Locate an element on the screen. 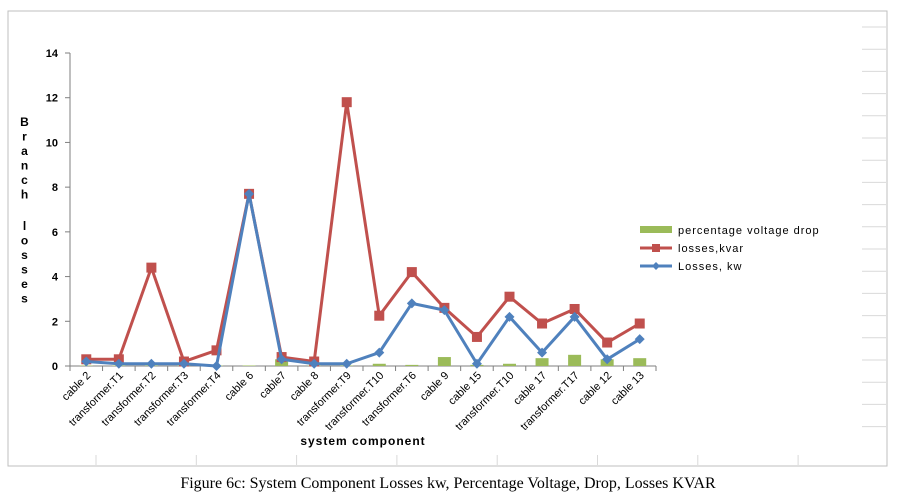 The image size is (906, 501). y-tick-label: 8 is located at coordinates (55, 188).